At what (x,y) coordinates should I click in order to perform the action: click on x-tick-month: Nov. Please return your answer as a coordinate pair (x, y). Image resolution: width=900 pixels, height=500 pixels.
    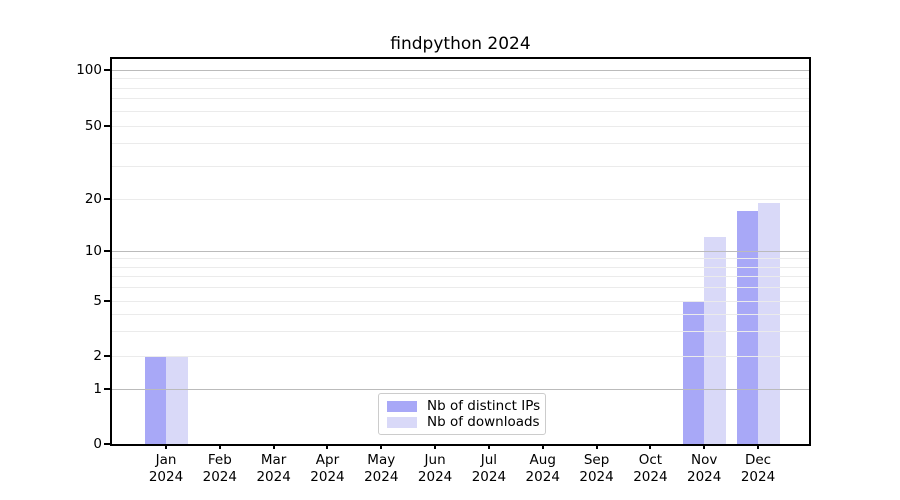
    Looking at the image, I should click on (704, 460).